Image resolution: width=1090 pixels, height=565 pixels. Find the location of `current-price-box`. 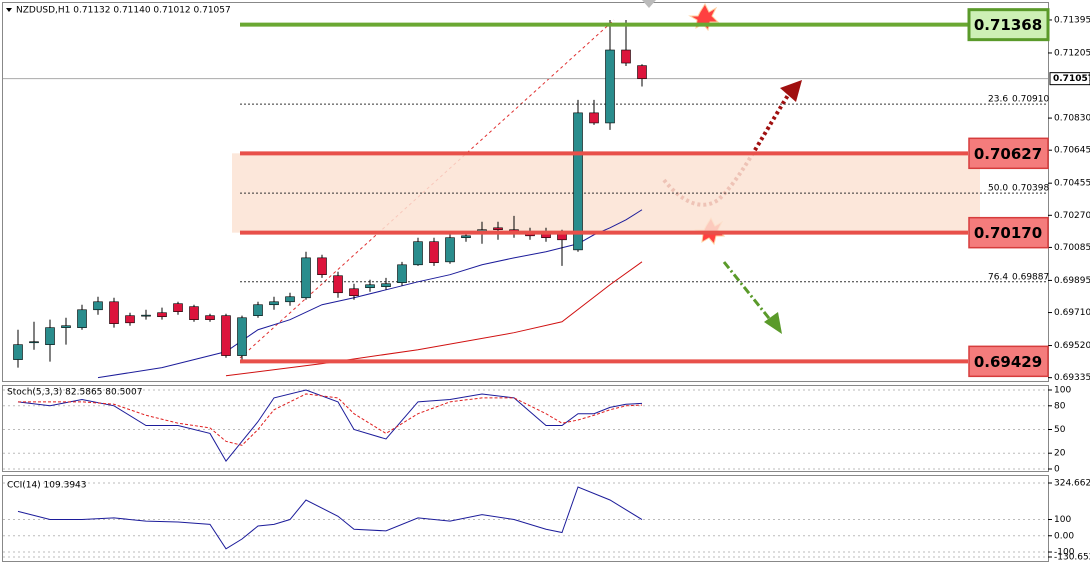

current-price-box is located at coordinates (1069, 79).